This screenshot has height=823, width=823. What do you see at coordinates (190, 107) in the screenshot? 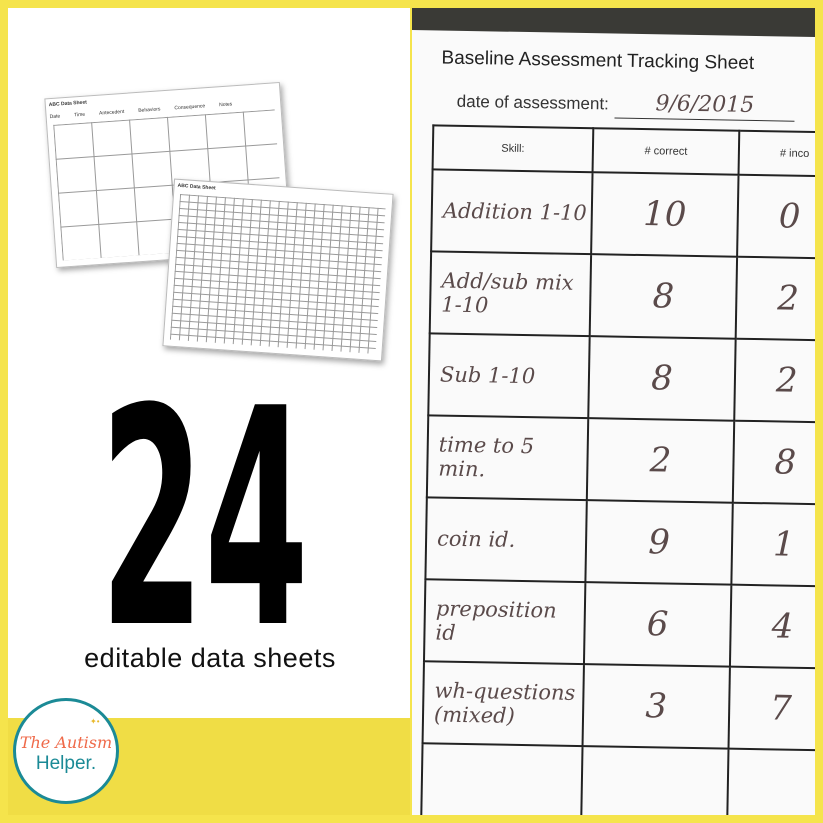
I see `column: Consequence` at bounding box center [190, 107].